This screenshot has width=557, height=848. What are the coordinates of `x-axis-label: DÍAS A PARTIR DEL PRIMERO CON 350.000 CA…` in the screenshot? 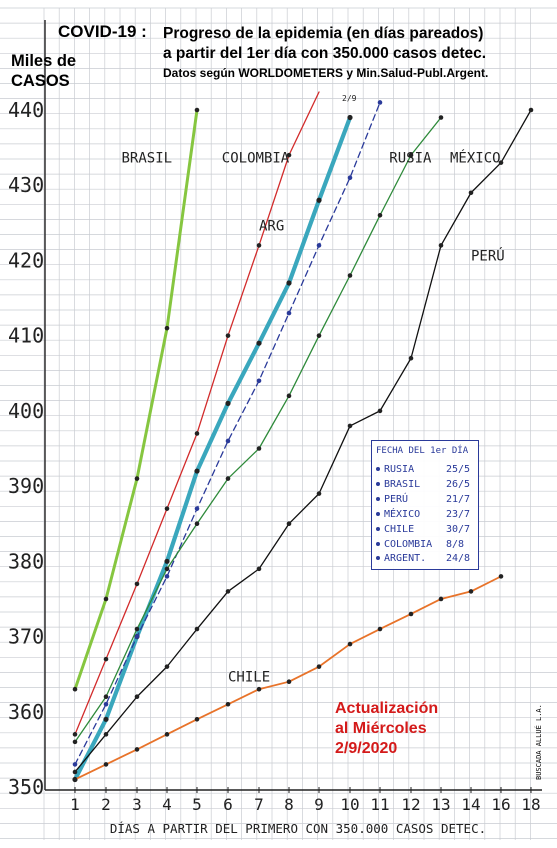 It's located at (298, 828).